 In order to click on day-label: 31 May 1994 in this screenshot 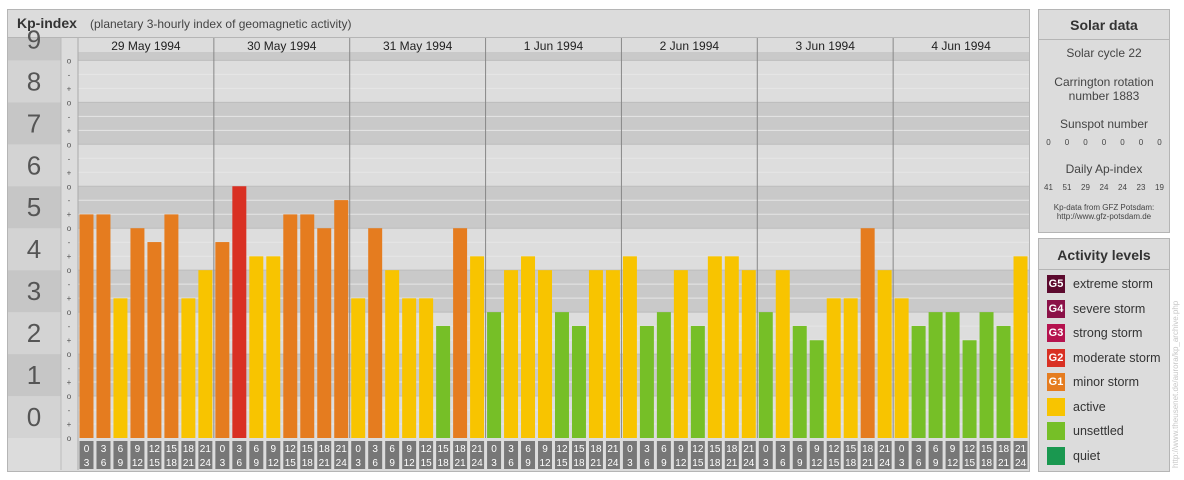, I will do `click(418, 46)`.